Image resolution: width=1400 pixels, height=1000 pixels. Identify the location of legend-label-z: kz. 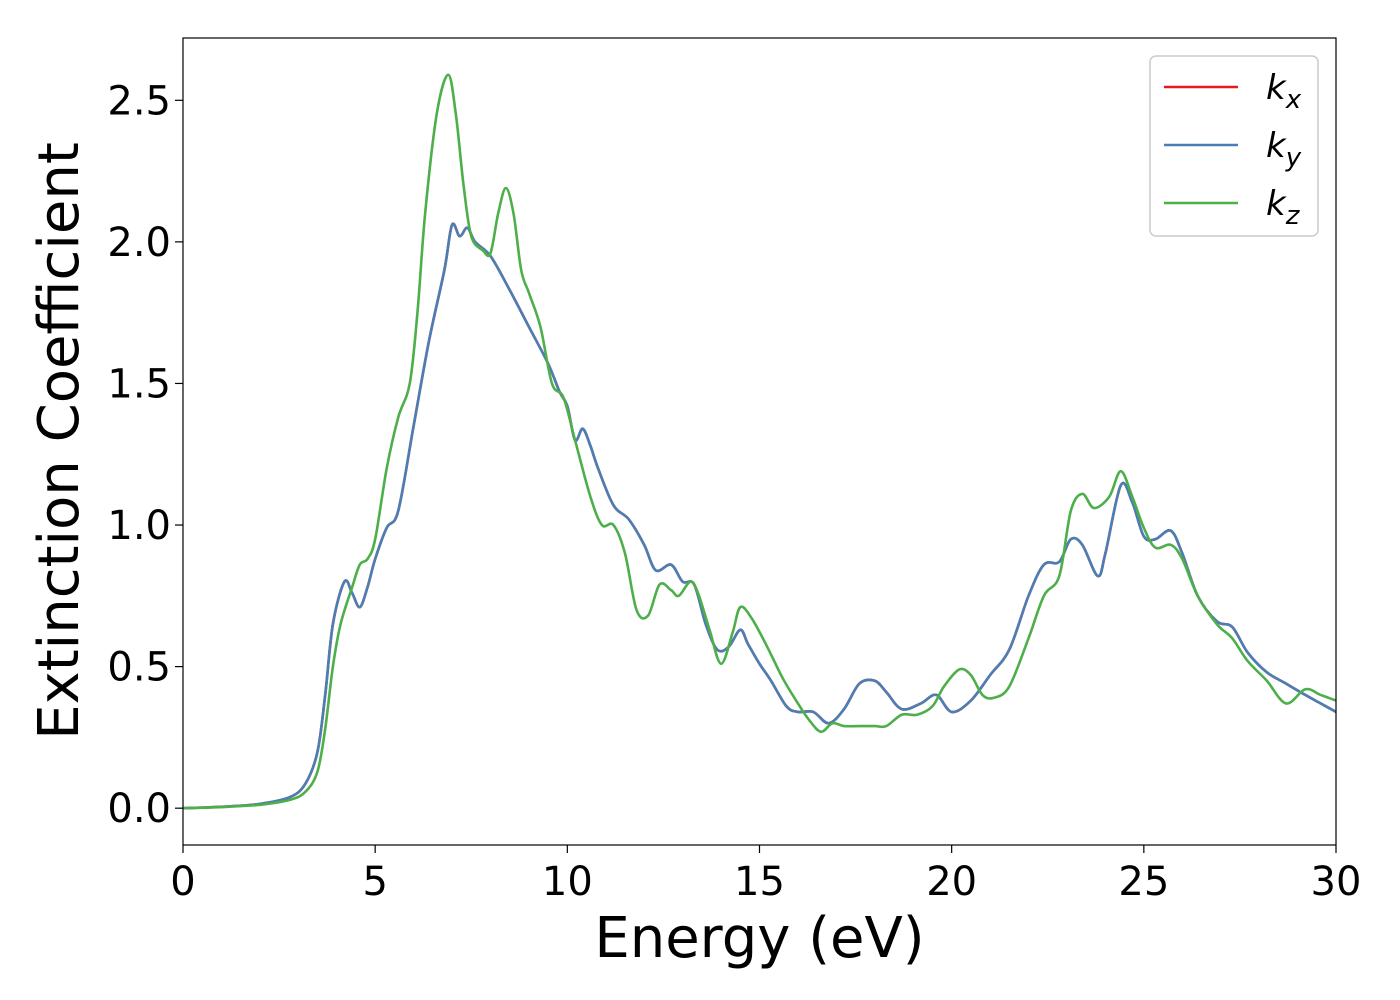
(1283, 207).